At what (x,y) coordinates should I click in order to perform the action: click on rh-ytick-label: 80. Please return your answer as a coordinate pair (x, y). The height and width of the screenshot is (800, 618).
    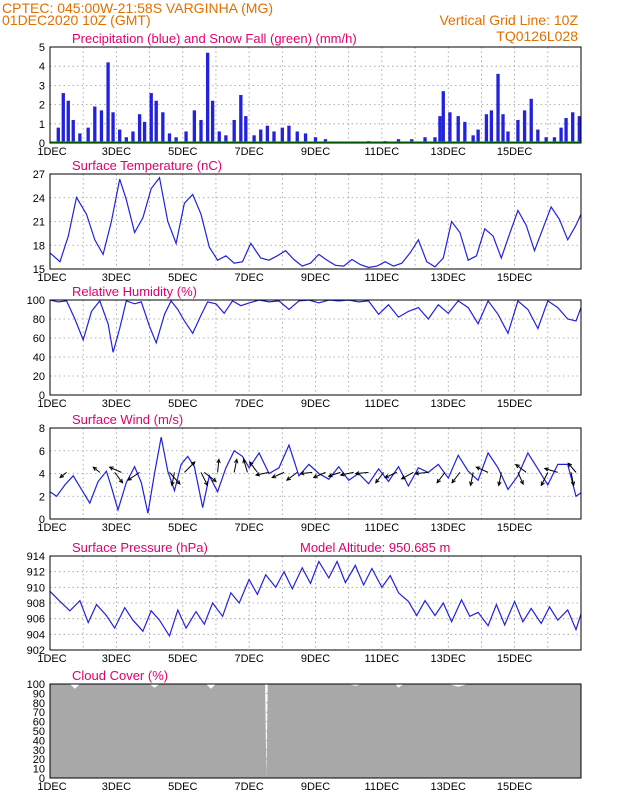
    Looking at the image, I should click on (39, 320).